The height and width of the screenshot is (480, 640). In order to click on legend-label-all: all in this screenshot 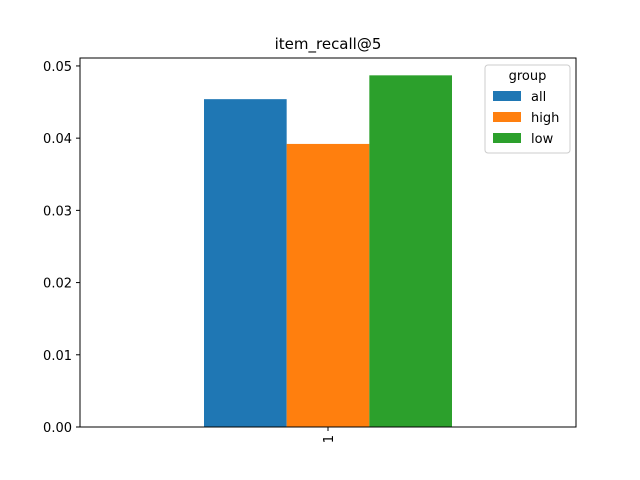, I will do `click(538, 97)`.